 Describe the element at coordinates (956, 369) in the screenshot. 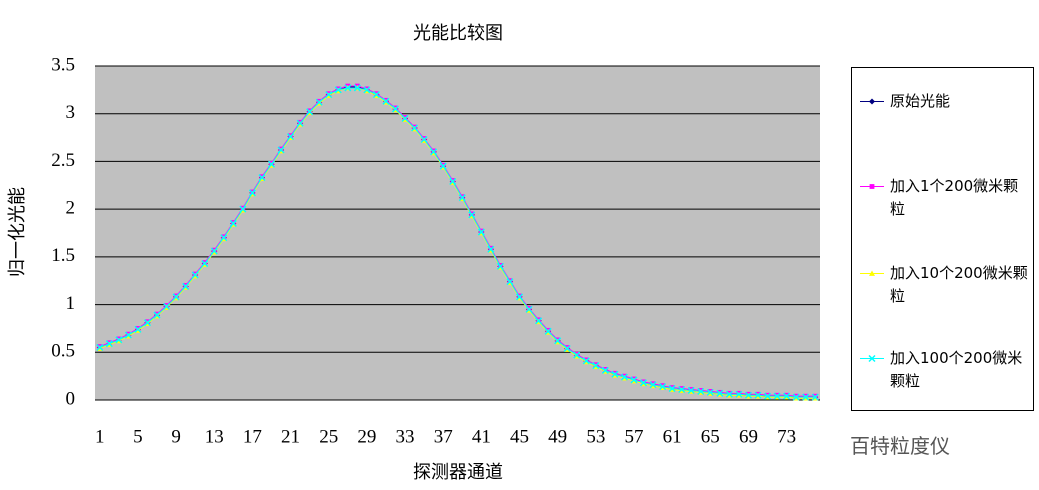

I see `legend-label: 加入100个200微米颗粒` at that location.